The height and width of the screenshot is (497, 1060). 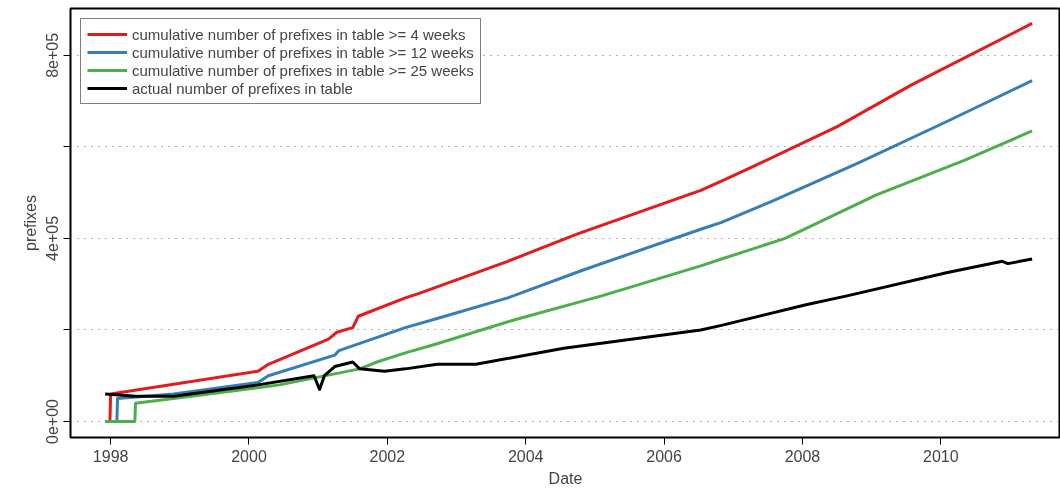 What do you see at coordinates (387, 456) in the screenshot?
I see `x-tick-label: 2002` at bounding box center [387, 456].